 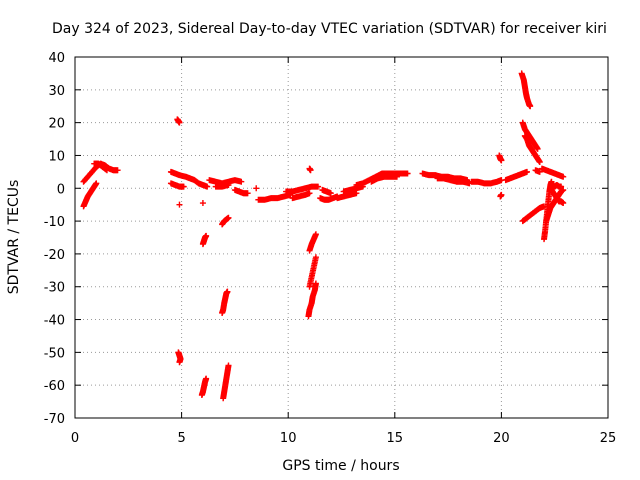 What do you see at coordinates (54, 255) in the screenshot?
I see `y-tick-label: -20` at bounding box center [54, 255].